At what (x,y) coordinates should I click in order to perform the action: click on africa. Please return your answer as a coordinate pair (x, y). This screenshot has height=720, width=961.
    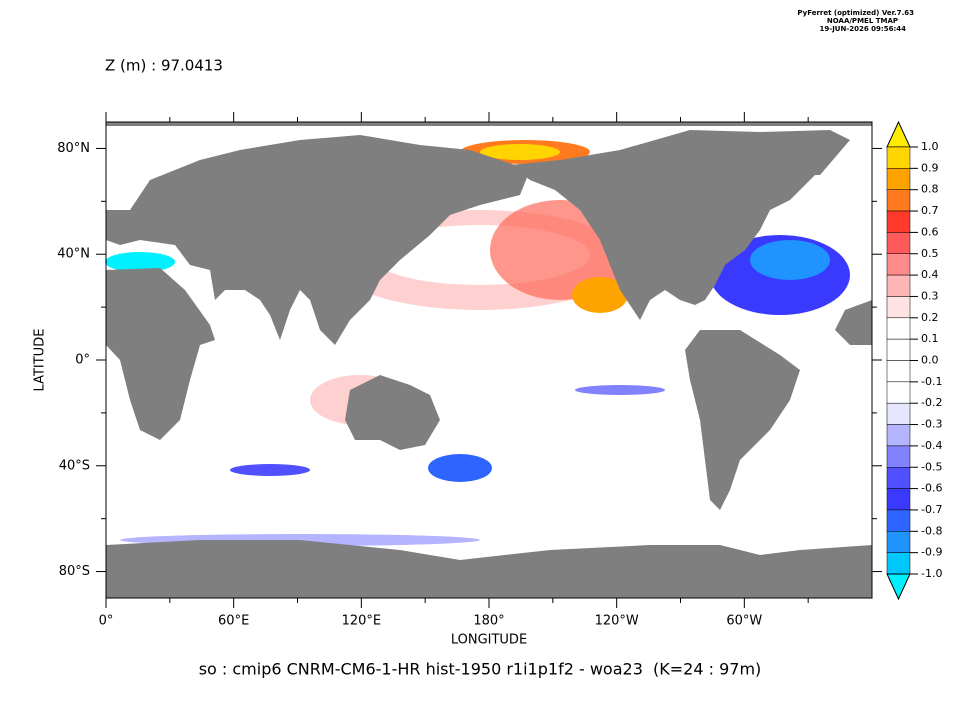
    Looking at the image, I should click on (160, 354).